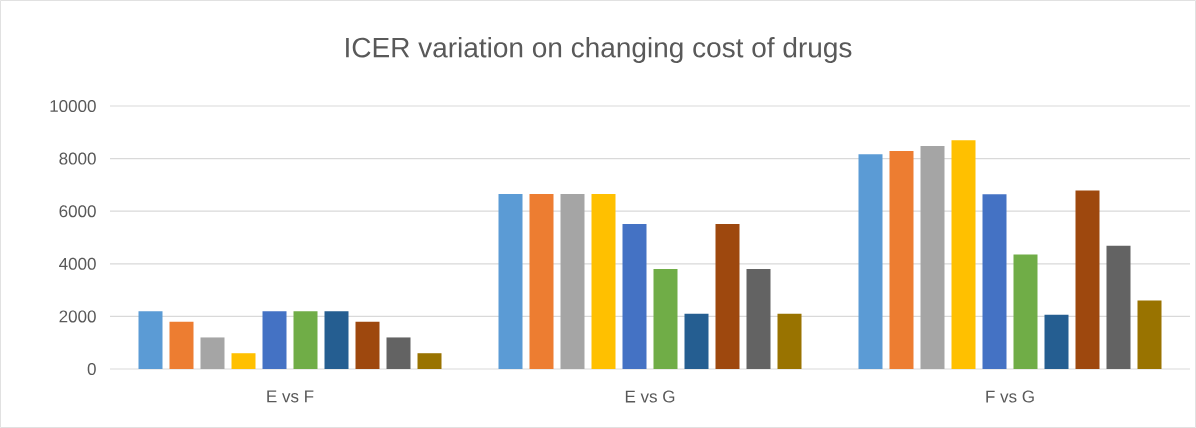 This screenshot has width=1196, height=428. Describe the element at coordinates (91, 369) in the screenshot. I see `y-tick-label: 0` at that location.